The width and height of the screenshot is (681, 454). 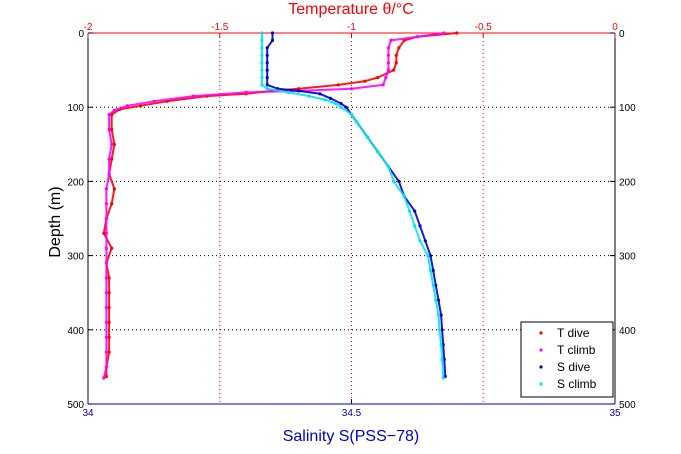 What do you see at coordinates (75, 182) in the screenshot?
I see `depth-tick-label-left-2: 200` at bounding box center [75, 182].